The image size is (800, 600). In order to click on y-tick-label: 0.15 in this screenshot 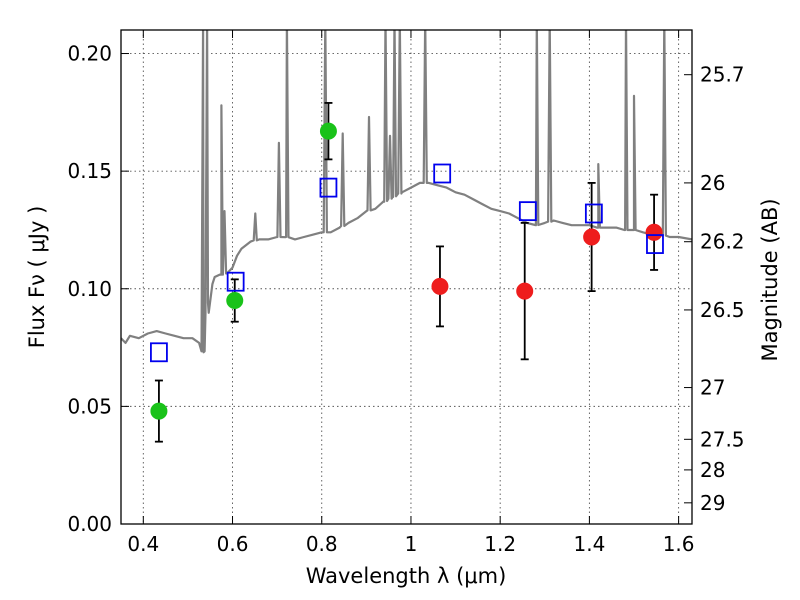, I will do `click(89, 171)`.